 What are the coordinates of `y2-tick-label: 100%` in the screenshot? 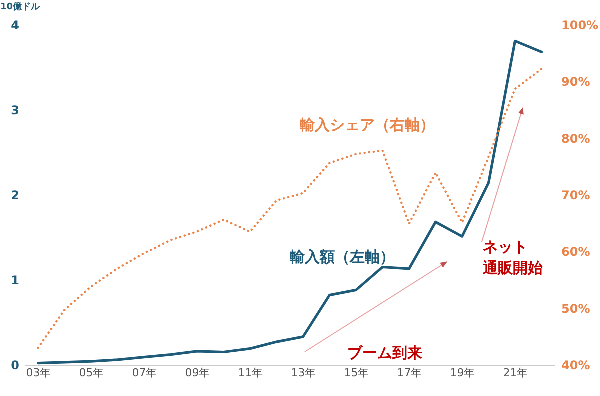 It's located at (580, 25).